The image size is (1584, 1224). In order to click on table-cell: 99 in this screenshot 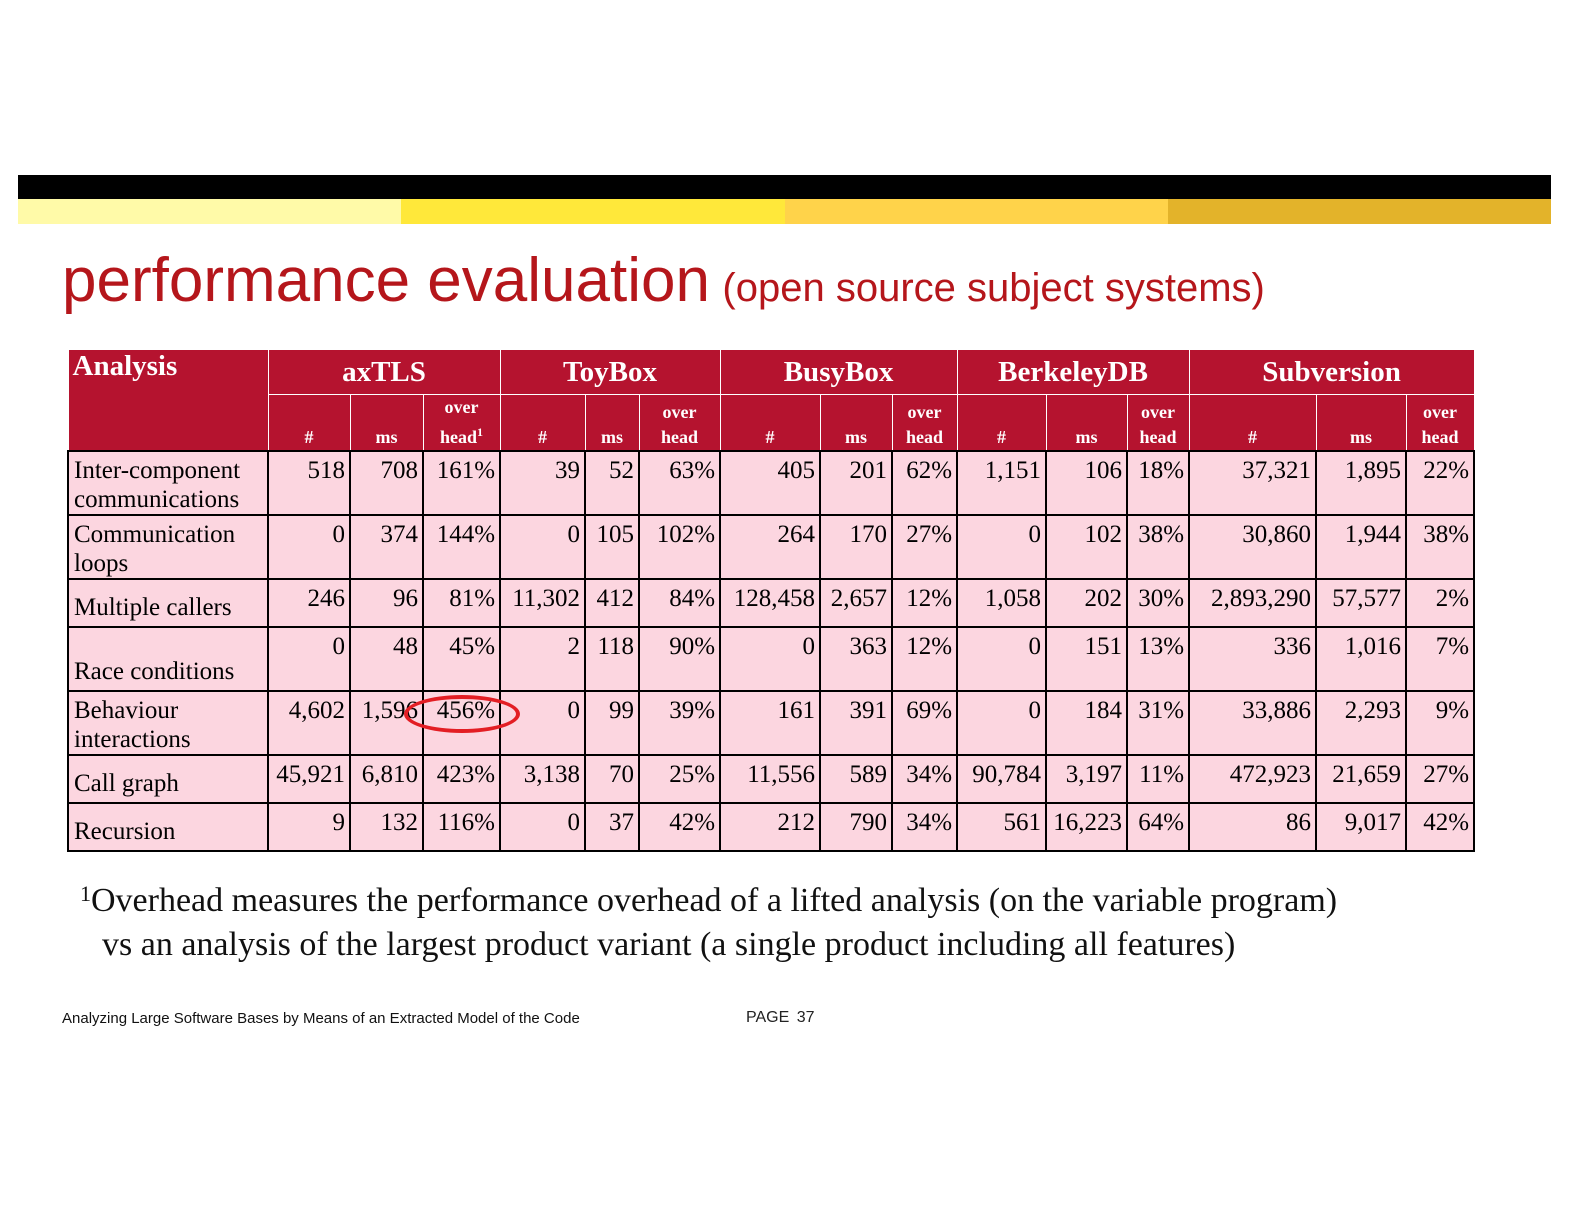, I will do `click(612, 723)`.